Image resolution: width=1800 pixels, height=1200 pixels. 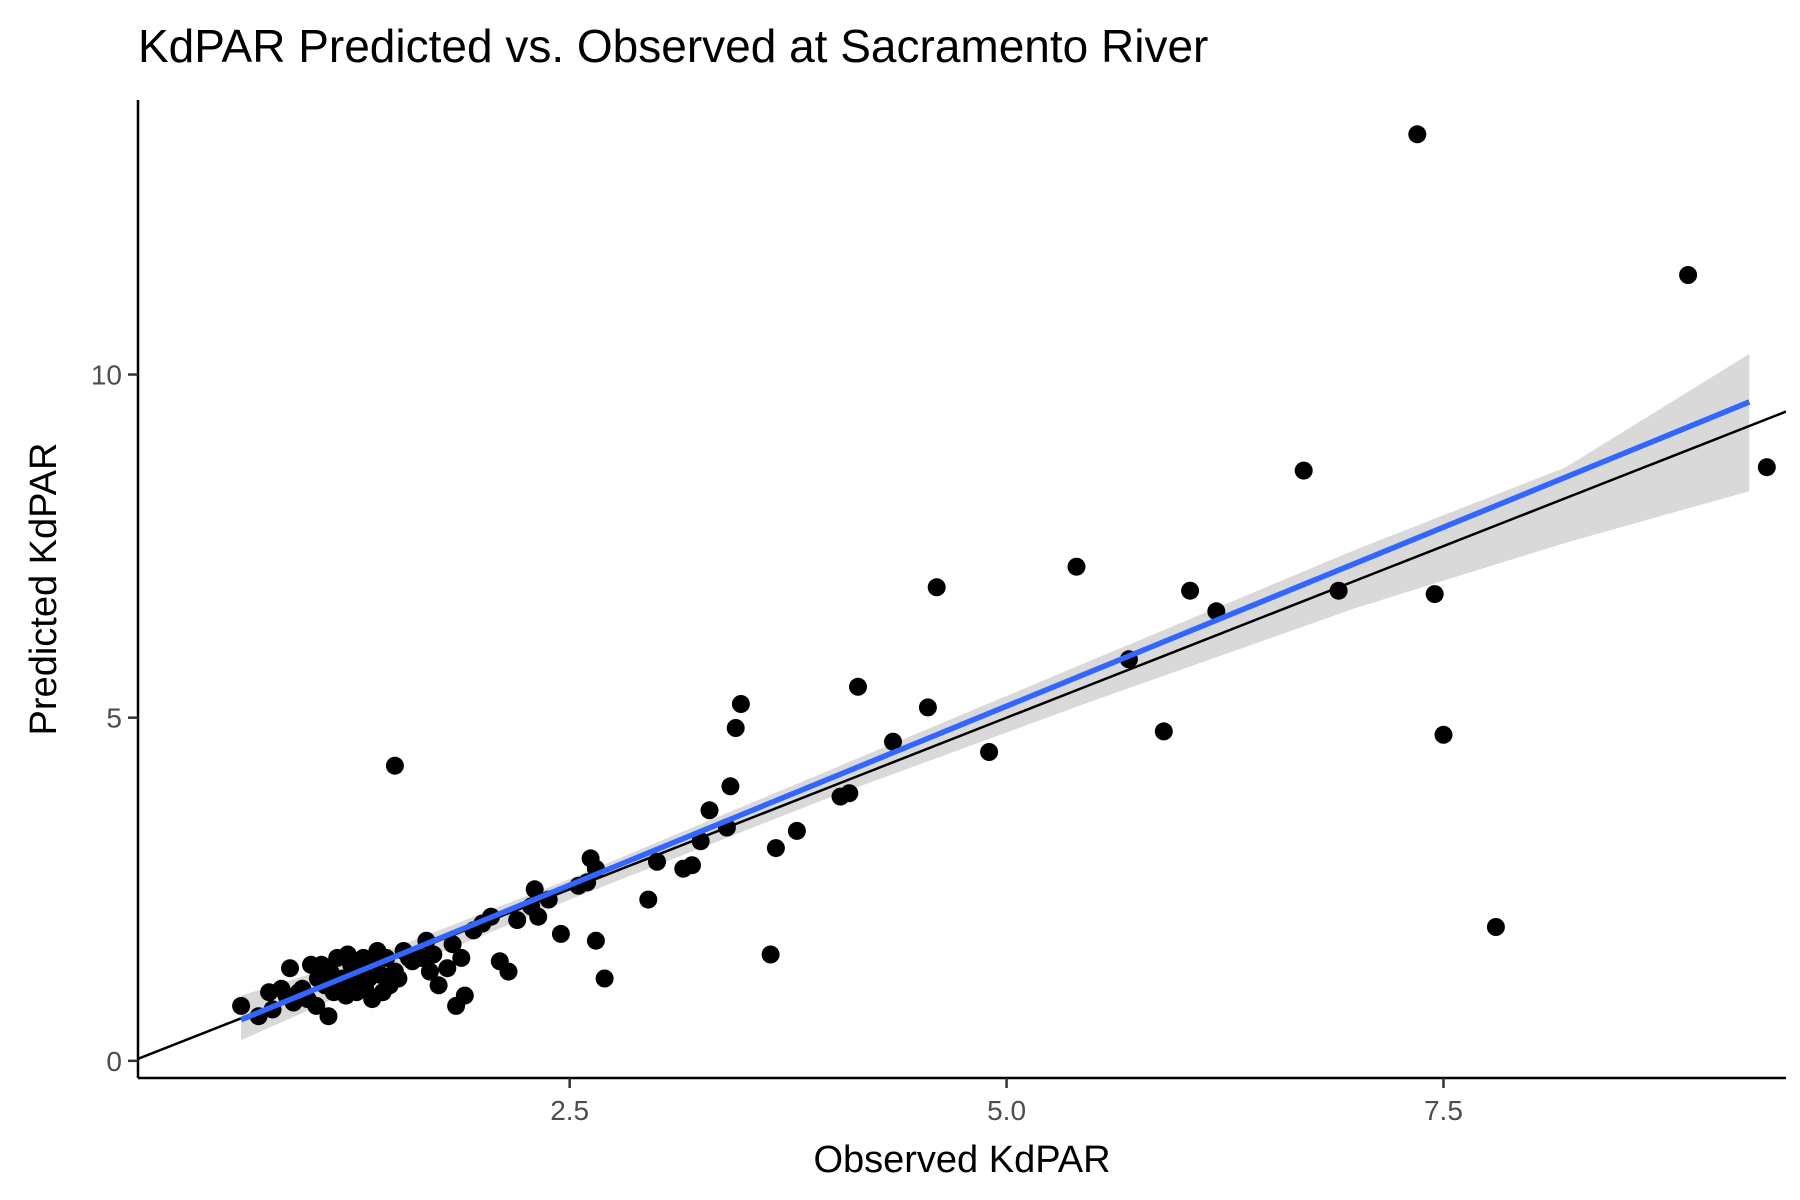 I want to click on y-tick-label: 5, so click(x=114, y=718).